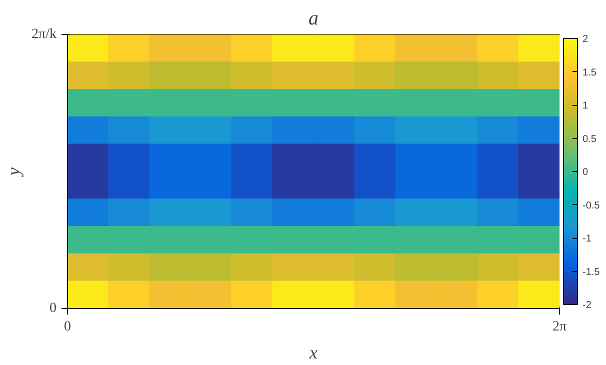  I want to click on color-bar-label: 1, so click(585, 106).